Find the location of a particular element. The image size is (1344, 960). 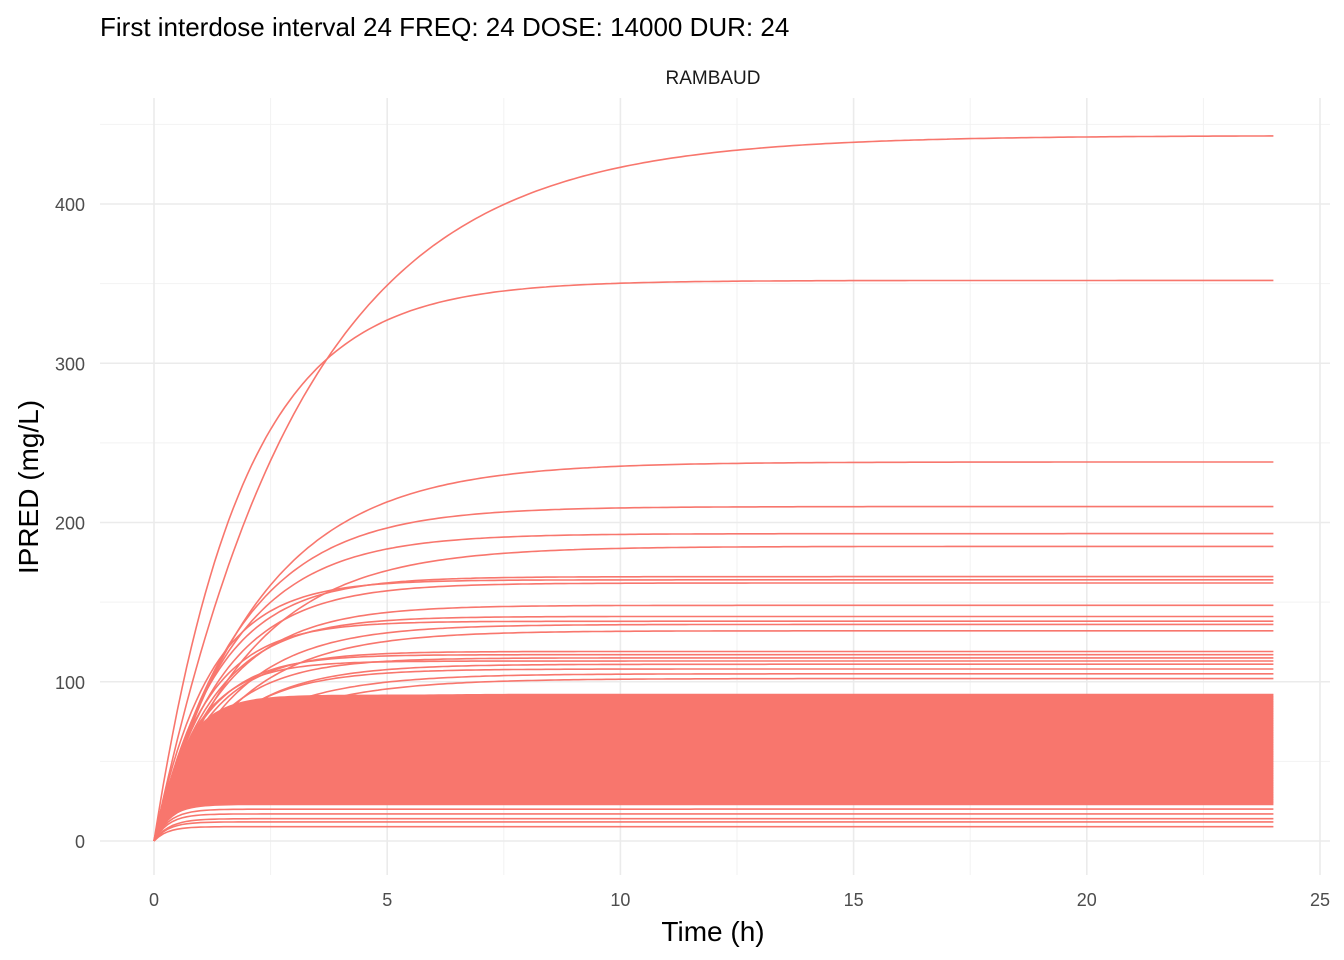

x-tick-label: 15 is located at coordinates (854, 900).